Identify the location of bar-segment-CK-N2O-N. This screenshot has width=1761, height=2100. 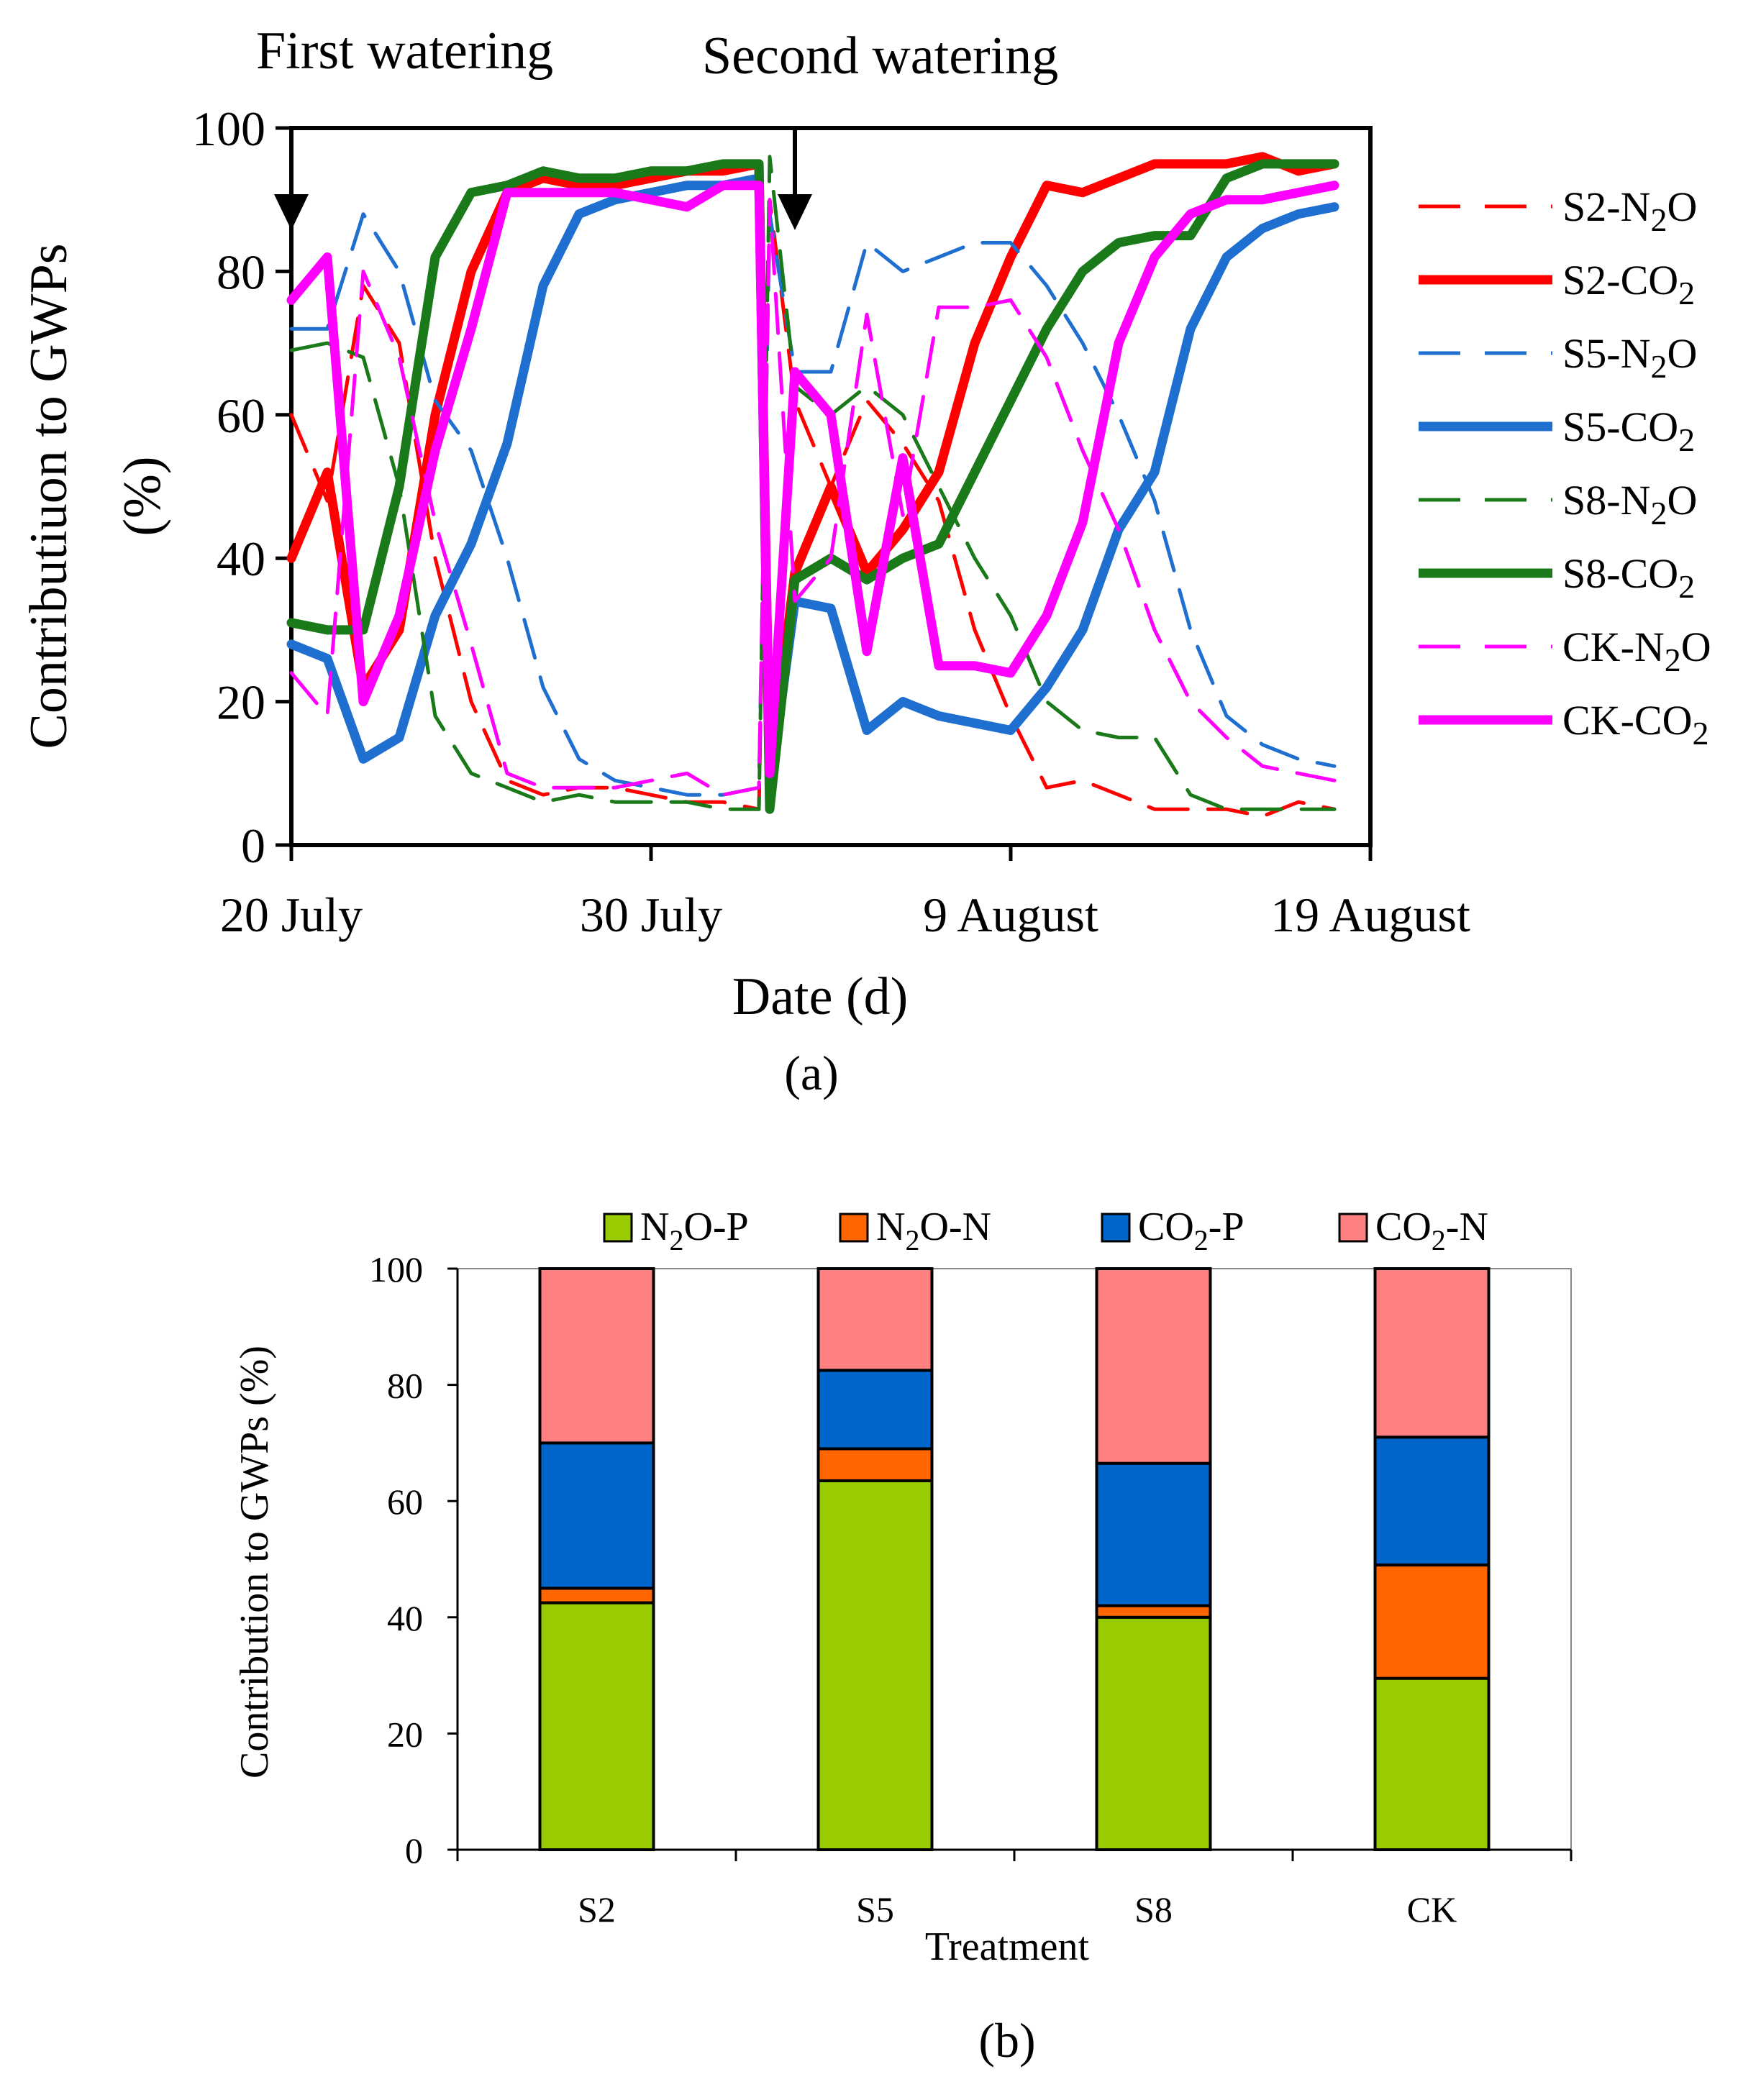
(1432, 1621).